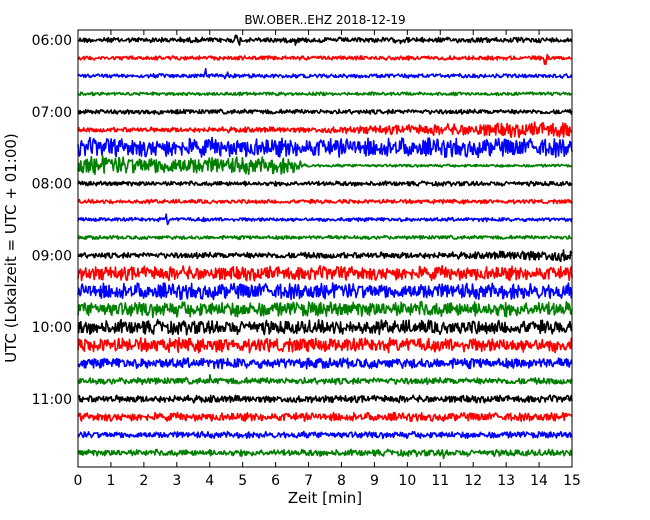 This screenshot has height=520, width=650. I want to click on x-tick-label: 9, so click(374, 481).